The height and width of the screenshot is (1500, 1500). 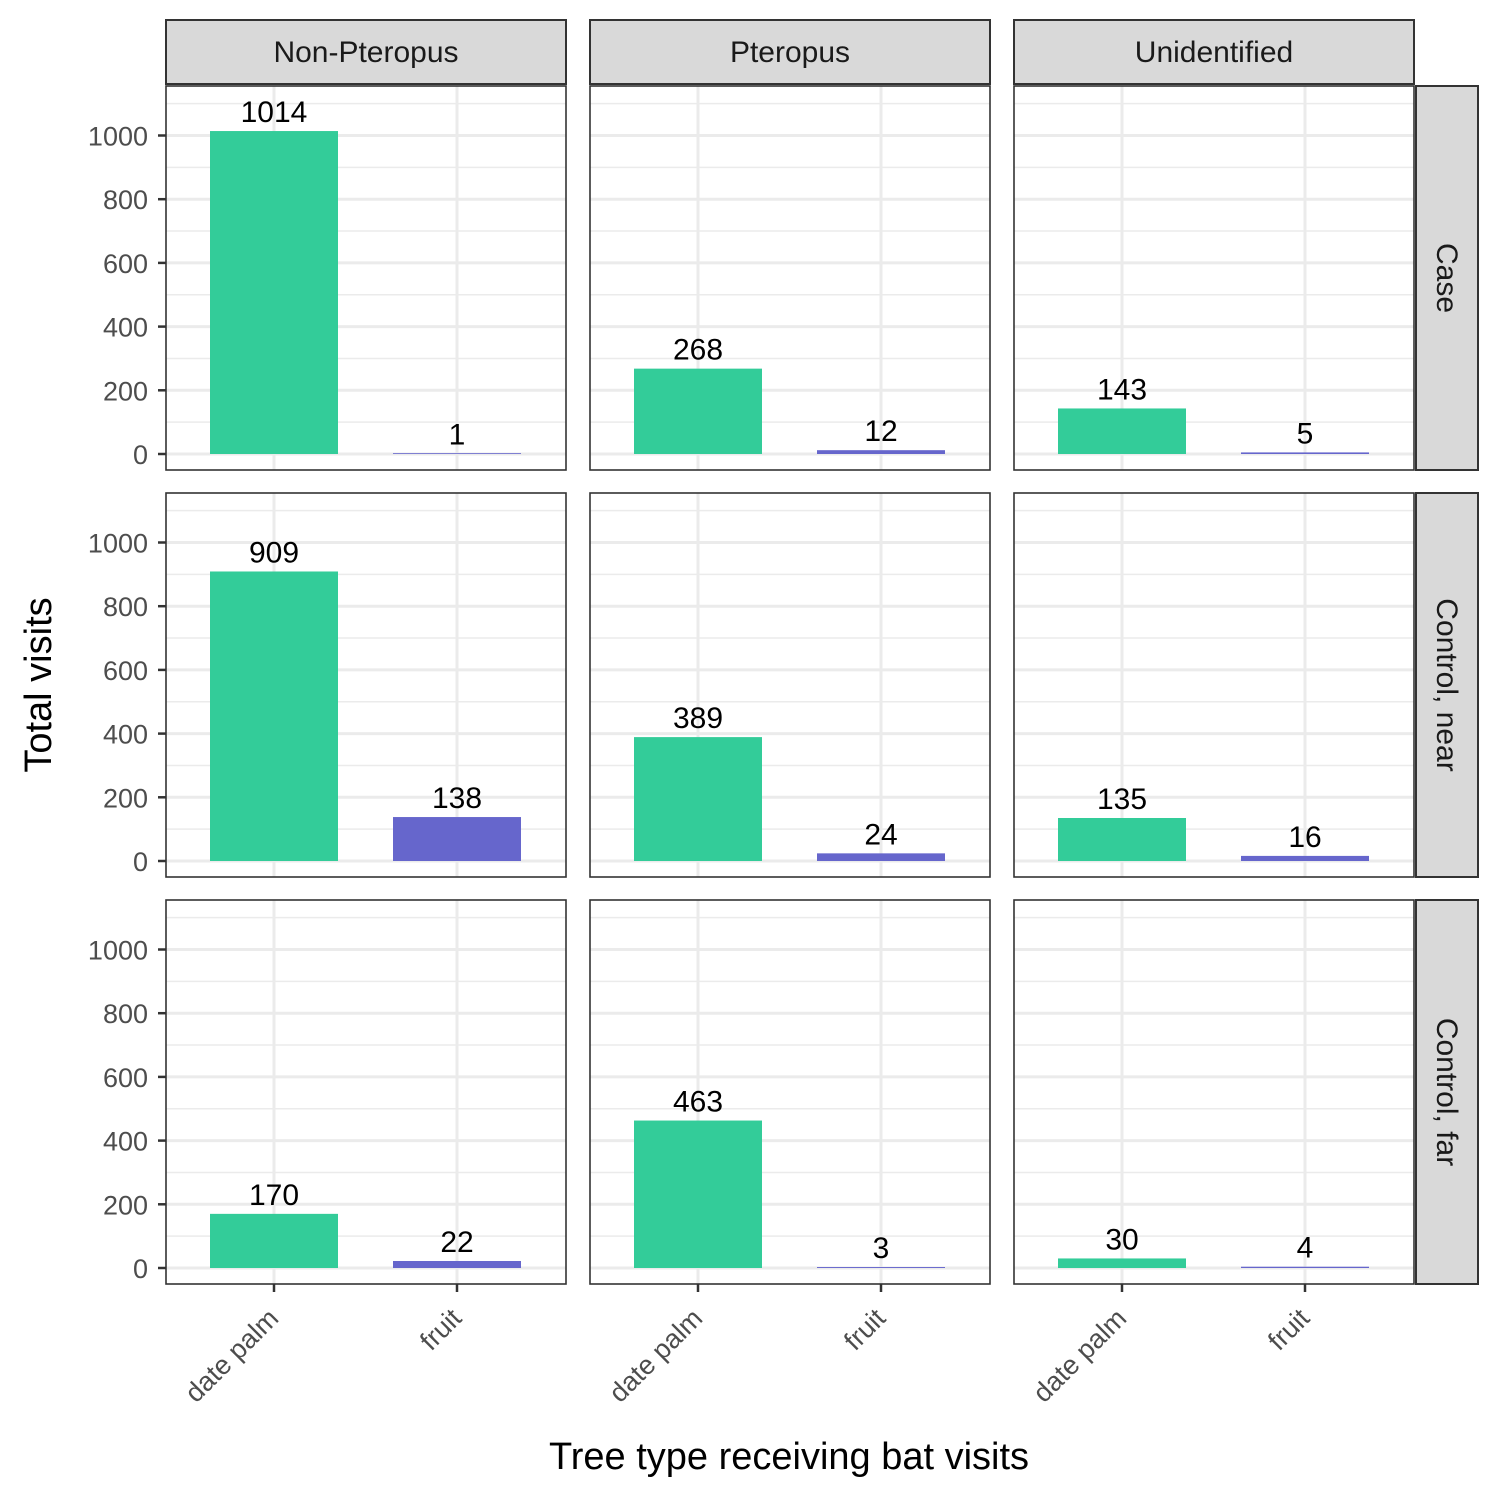 I want to click on column-strip-unidentified: Unidentified, so click(x=1214, y=52).